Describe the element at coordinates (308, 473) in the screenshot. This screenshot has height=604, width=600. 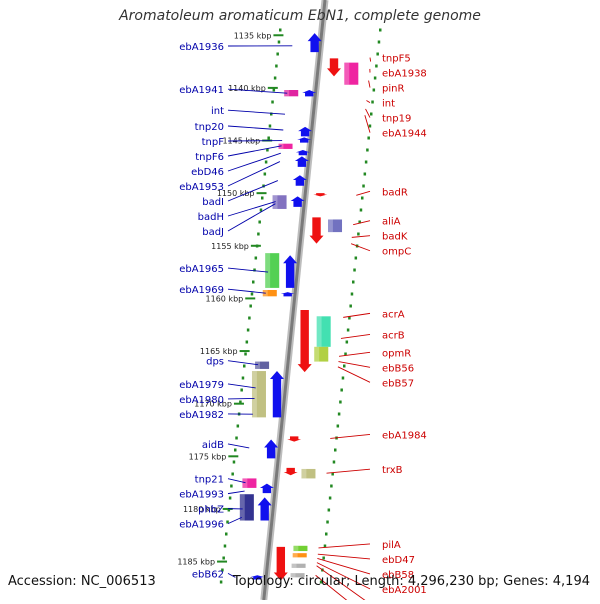
I see `gene-trxB2` at that location.